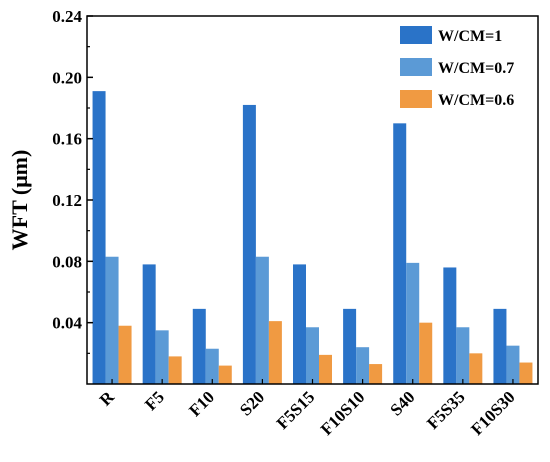  What do you see at coordinates (343, 413) in the screenshot?
I see `x-tick-label: F10S10` at bounding box center [343, 413].